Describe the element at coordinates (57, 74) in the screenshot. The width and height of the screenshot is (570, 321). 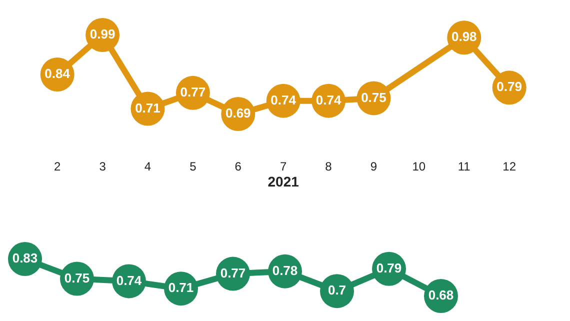
I see `data-label: 0.84` at that location.